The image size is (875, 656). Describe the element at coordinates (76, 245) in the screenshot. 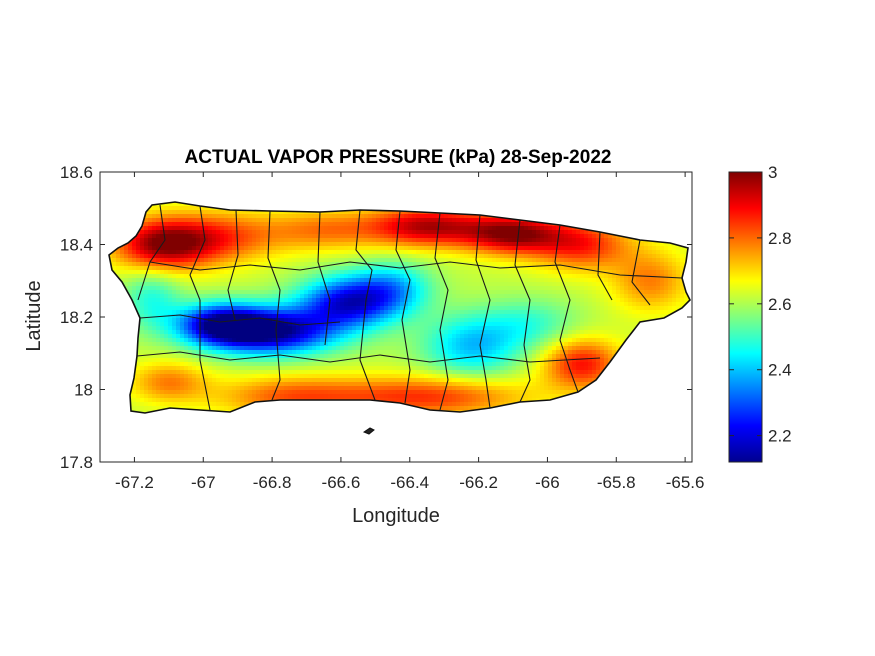

I see `y-tick-label: 18.4` at that location.